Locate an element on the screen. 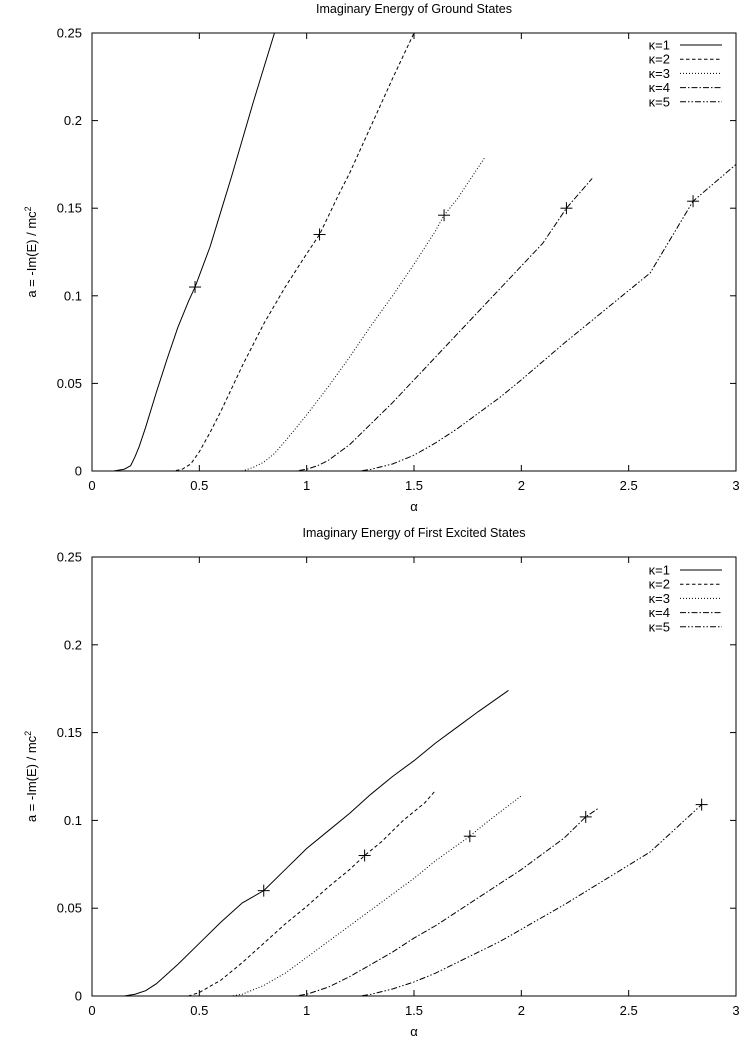 This screenshot has height=1053, width=742. chart-title: Imaginary Energy of First Excited States is located at coordinates (413, 533).